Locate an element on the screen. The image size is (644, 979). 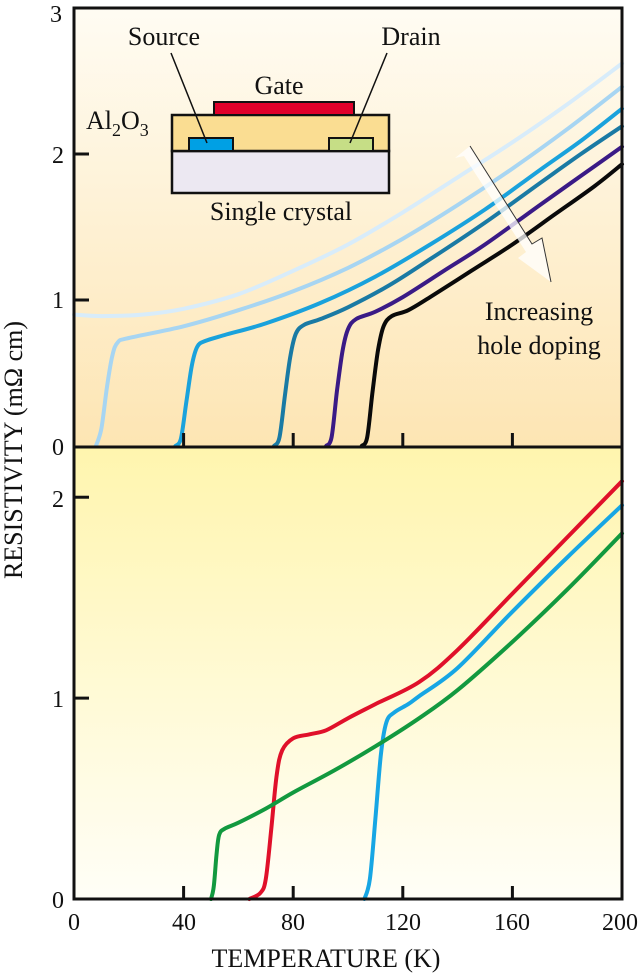
drain-leader-line is located at coordinates (368, 98).